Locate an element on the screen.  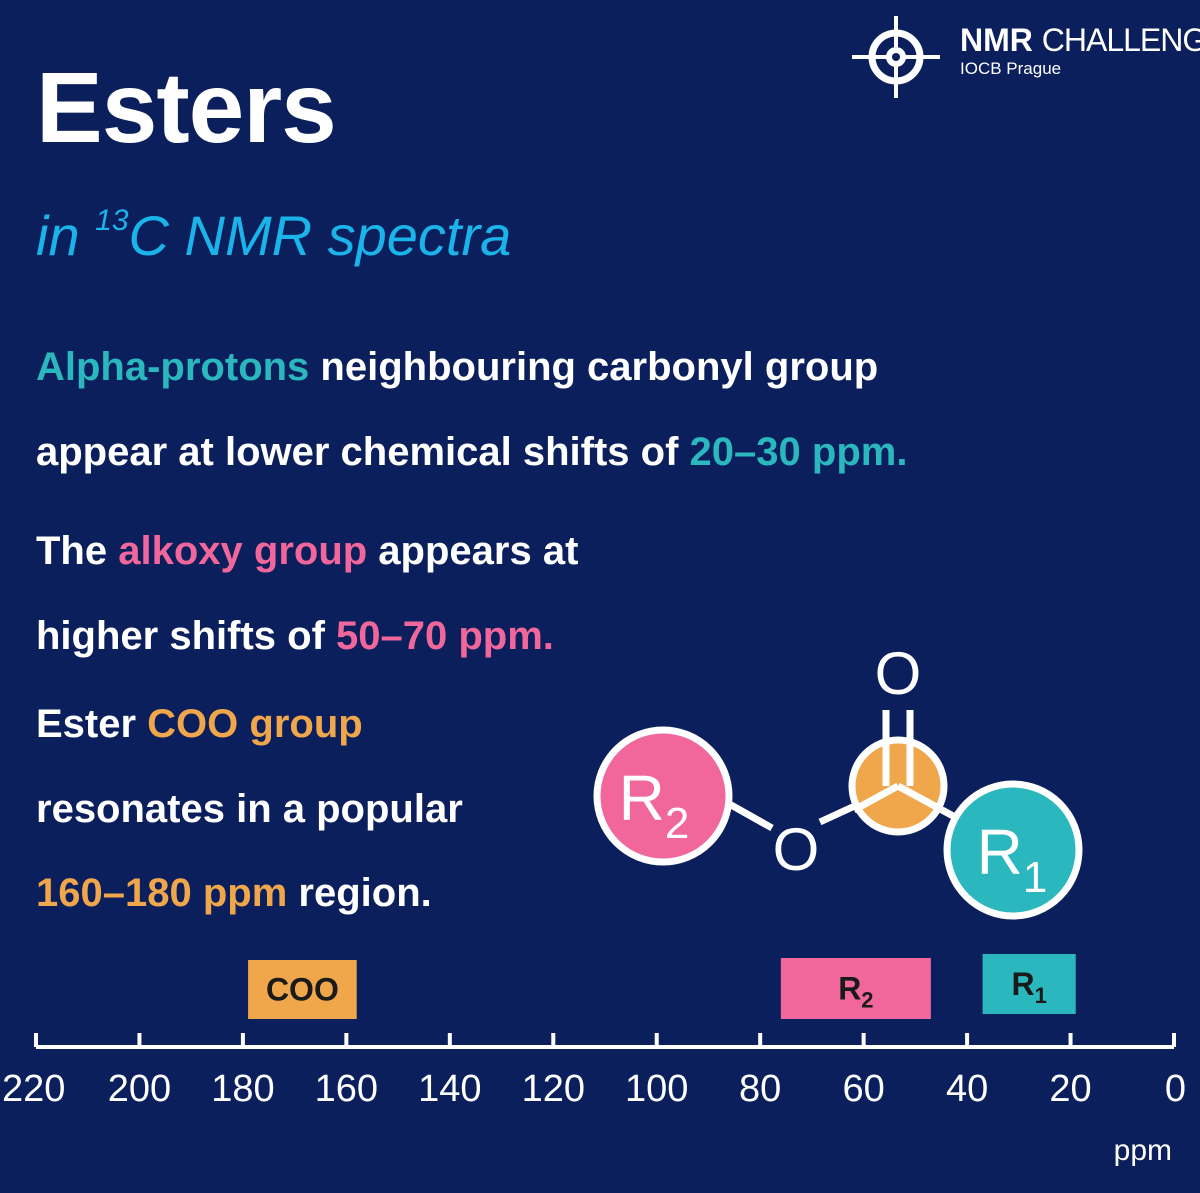
subtitle-rest: C NMR spectra is located at coordinates (320, 235).